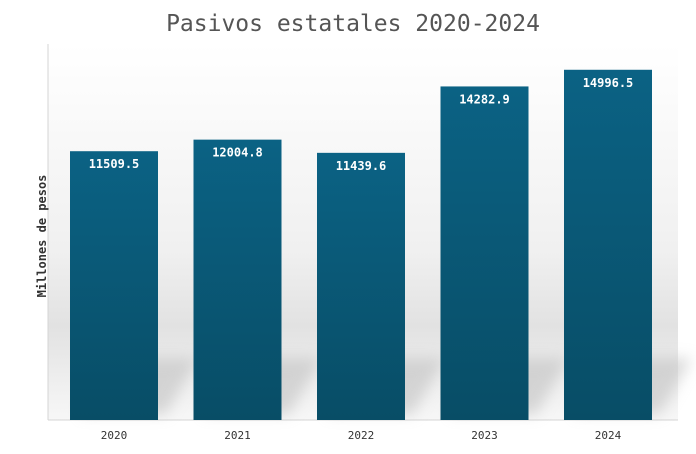 The height and width of the screenshot is (454, 696). I want to click on value-label-2023: 14282.9, so click(484, 99).